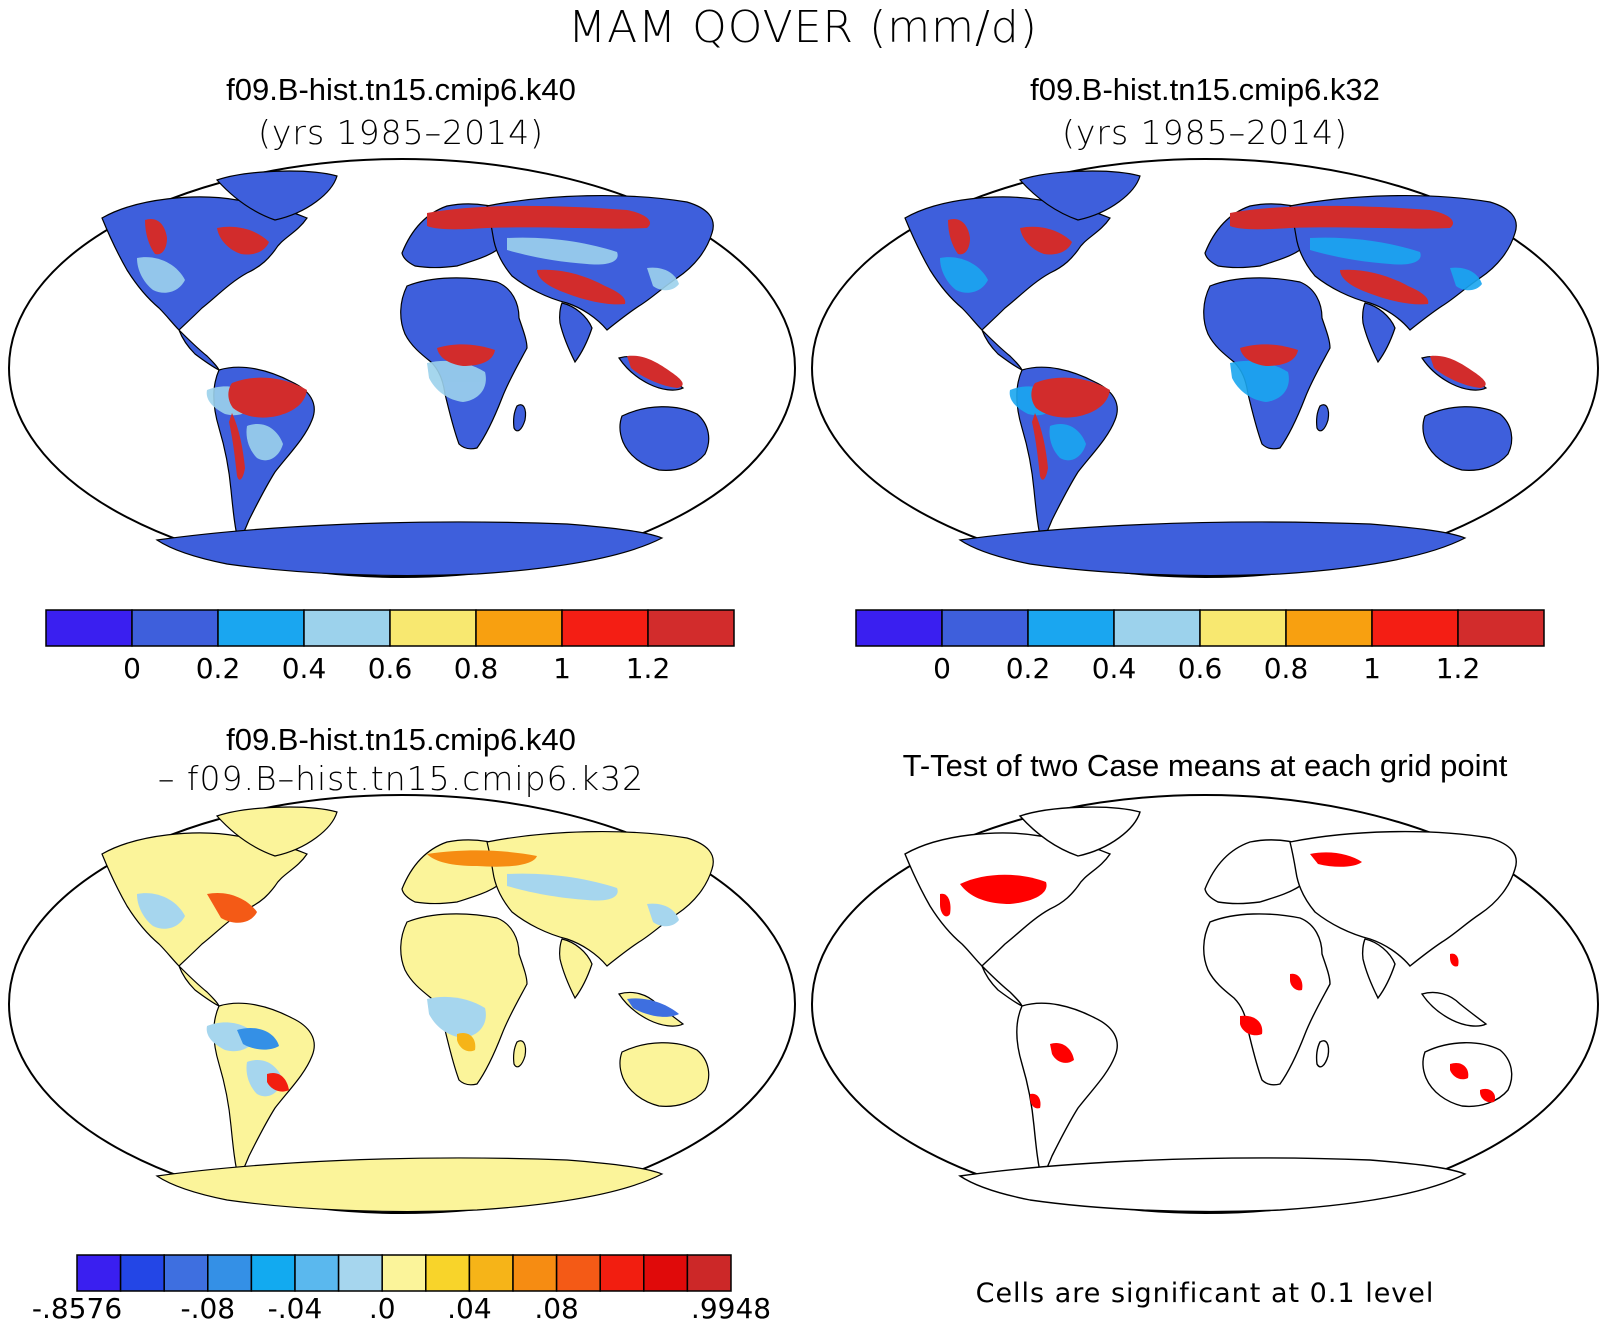 This screenshot has width=1606, height=1328. Describe the element at coordinates (1205, 1293) in the screenshot. I see `significance-note: Cells are significant at 0.1 level` at that location.